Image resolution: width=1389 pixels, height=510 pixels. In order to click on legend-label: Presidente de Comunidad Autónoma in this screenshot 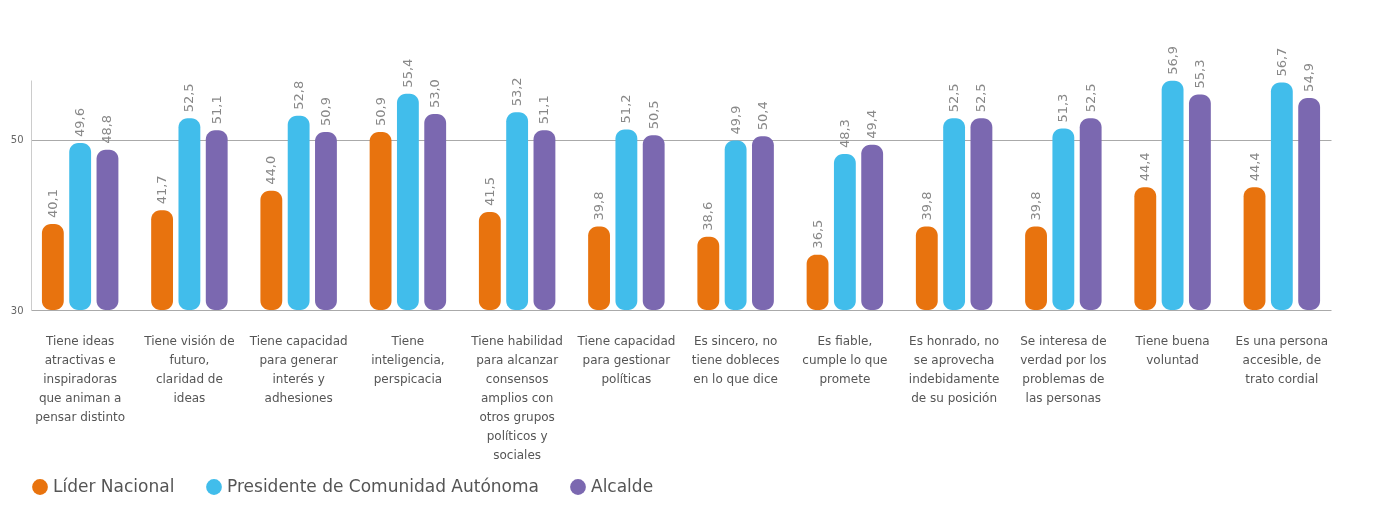, I will do `click(383, 486)`.